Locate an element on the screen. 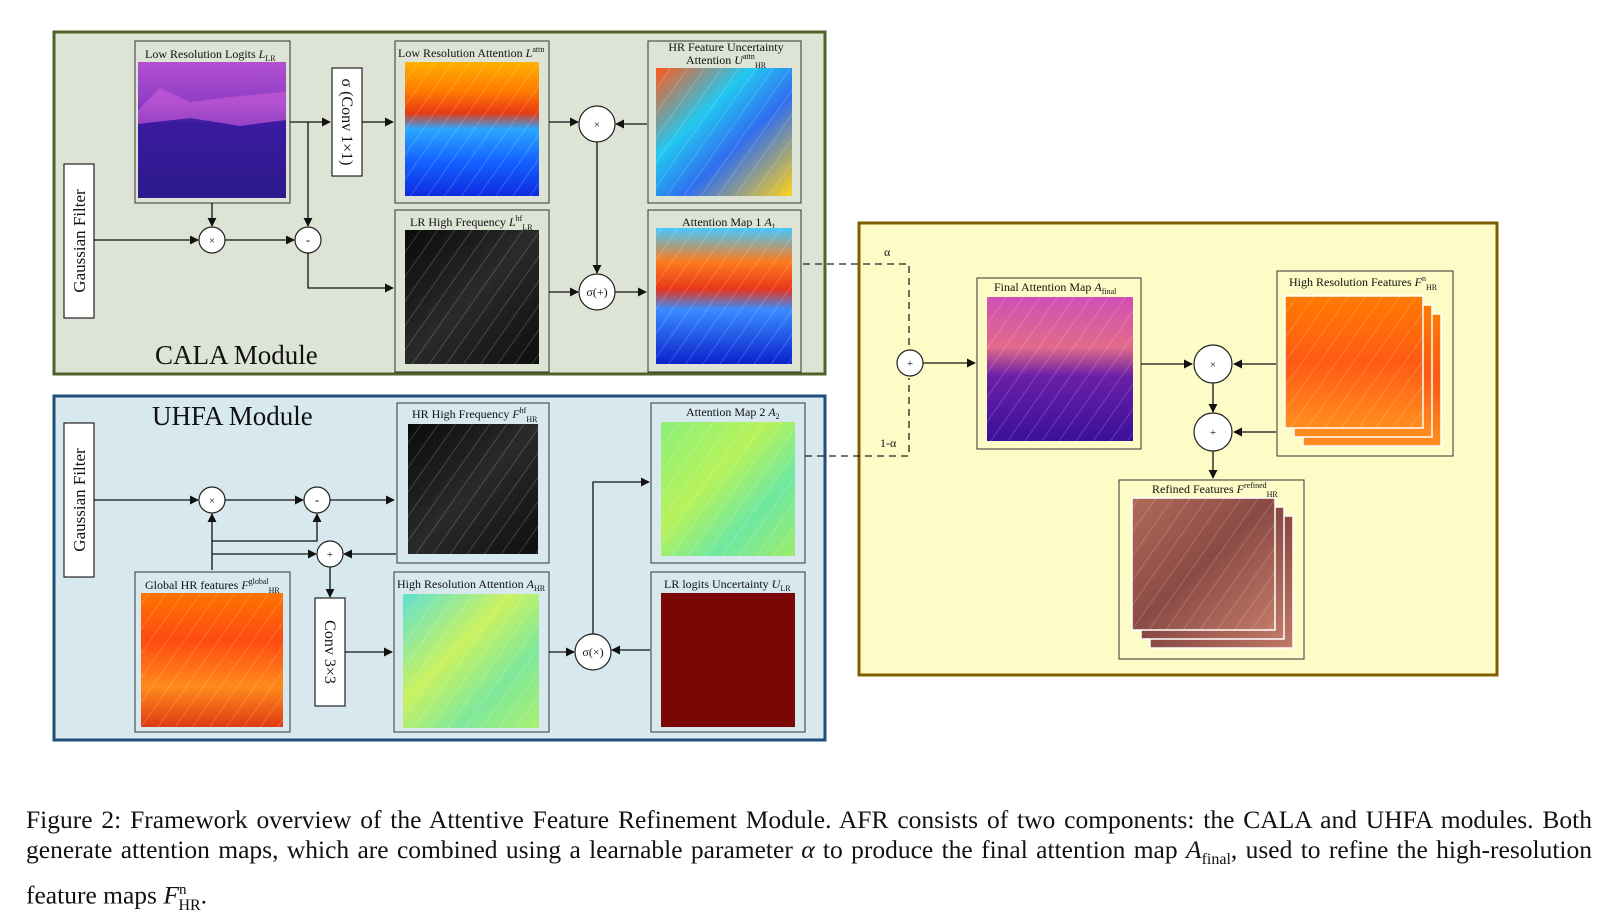 The width and height of the screenshot is (1620, 921). hr-features-image-texture is located at coordinates (1354, 362).